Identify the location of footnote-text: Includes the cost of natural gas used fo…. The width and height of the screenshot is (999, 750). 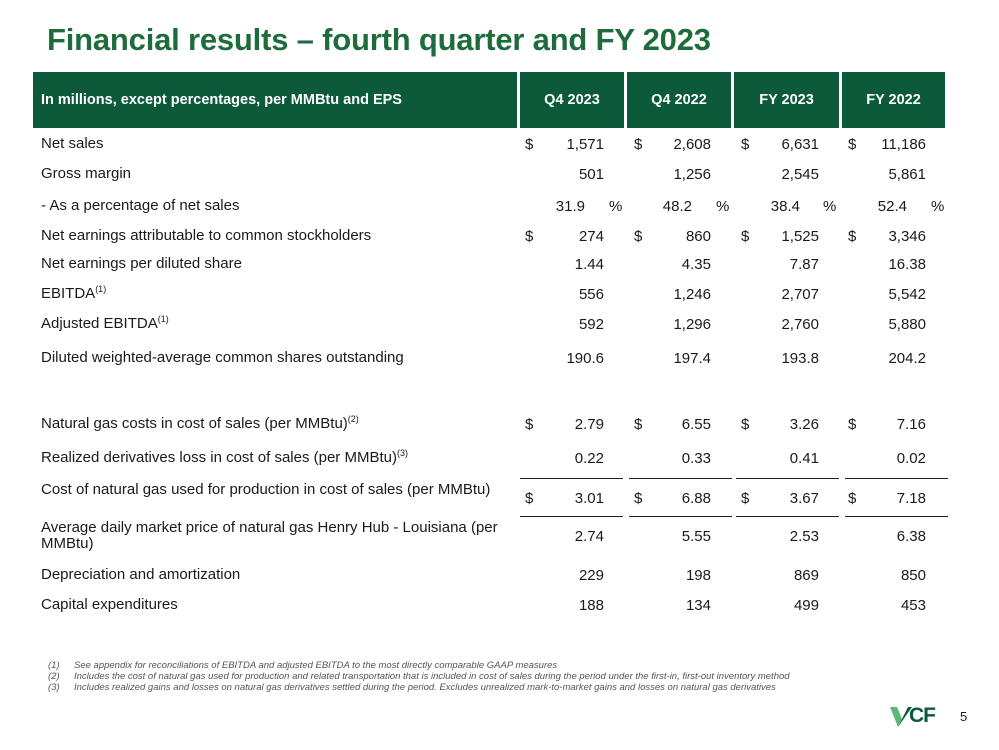
(432, 676).